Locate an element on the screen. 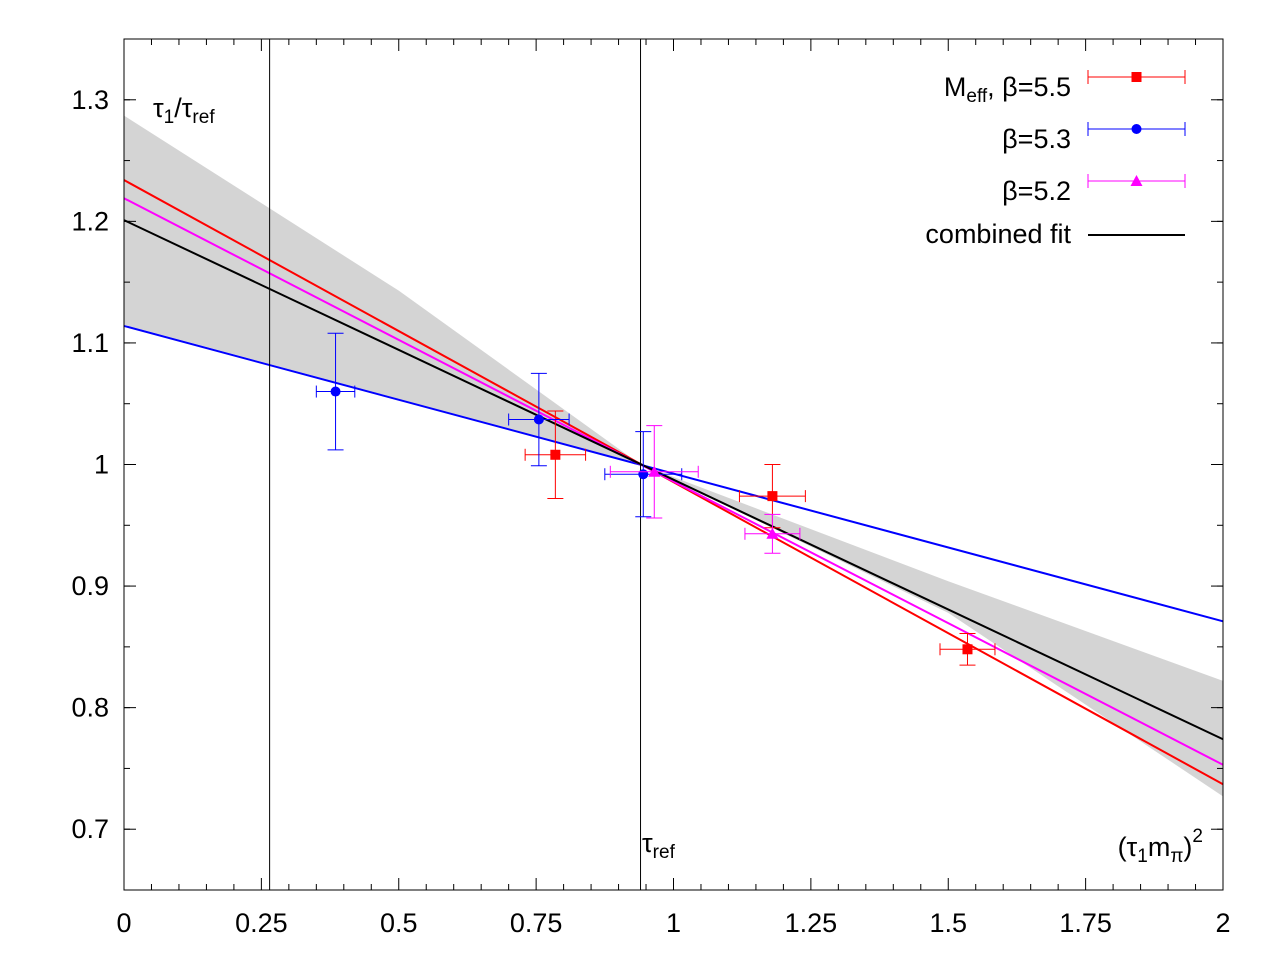  y-tick-label: 1.1 is located at coordinates (90, 343).